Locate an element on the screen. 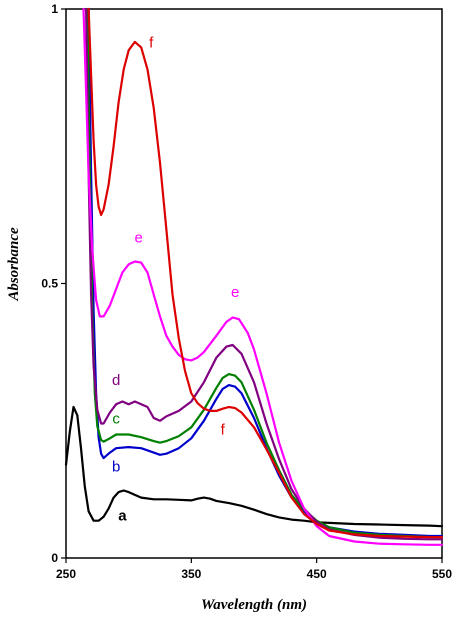 The height and width of the screenshot is (619, 456). y-tick-label: 0.5 is located at coordinates (49, 284).